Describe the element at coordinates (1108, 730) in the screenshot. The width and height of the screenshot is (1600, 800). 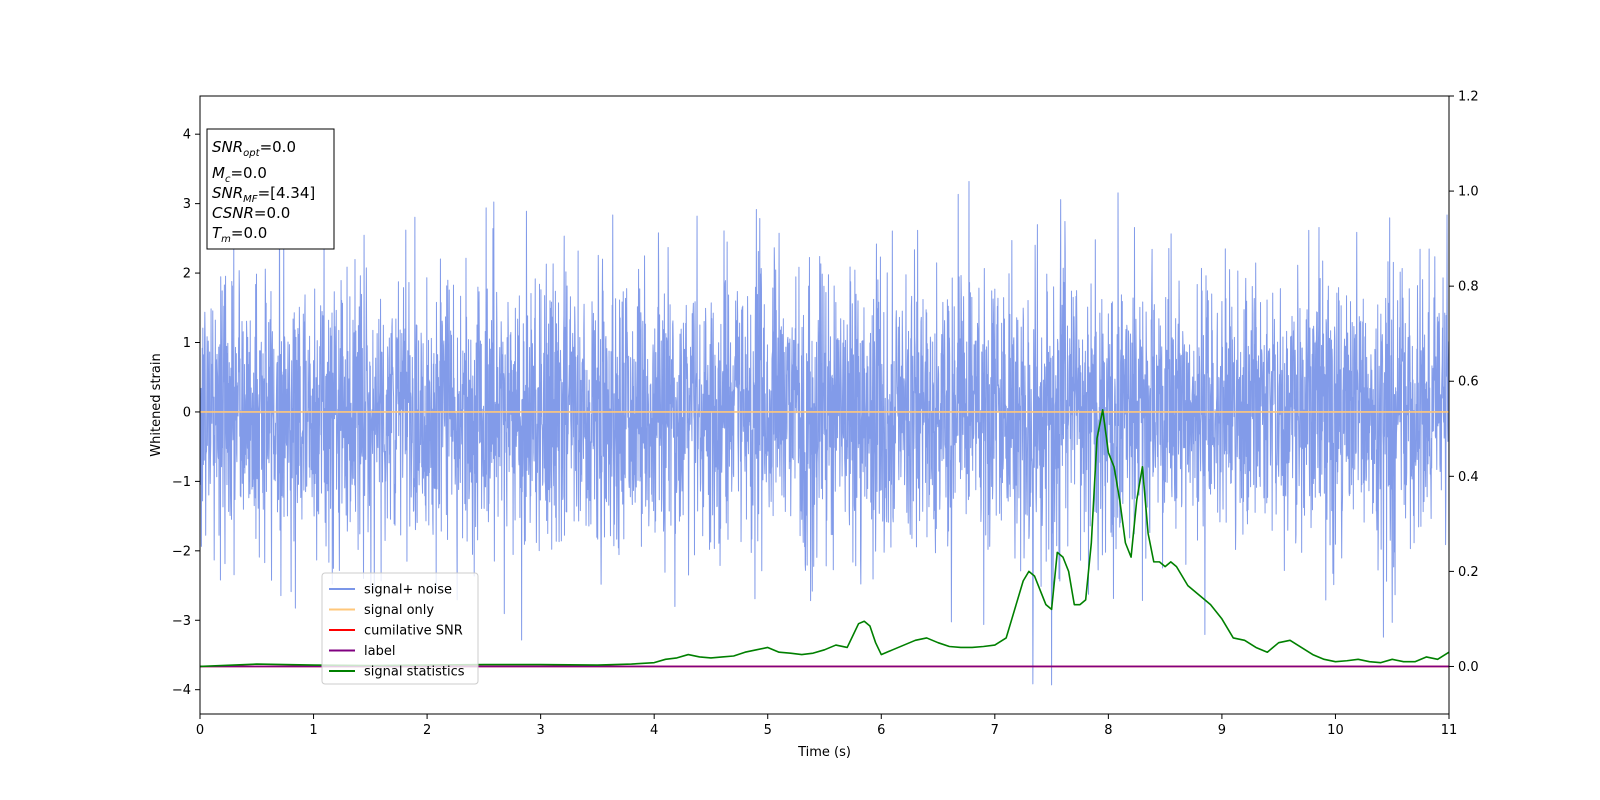
I see `x-tick-label: 8` at that location.